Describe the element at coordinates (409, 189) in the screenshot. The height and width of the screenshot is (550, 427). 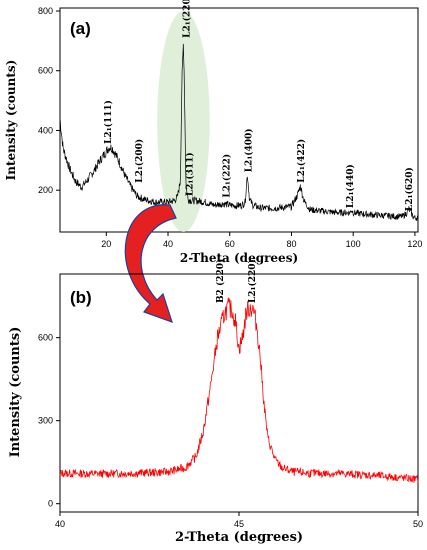
I see `peak-label: L2₁(620)` at that location.